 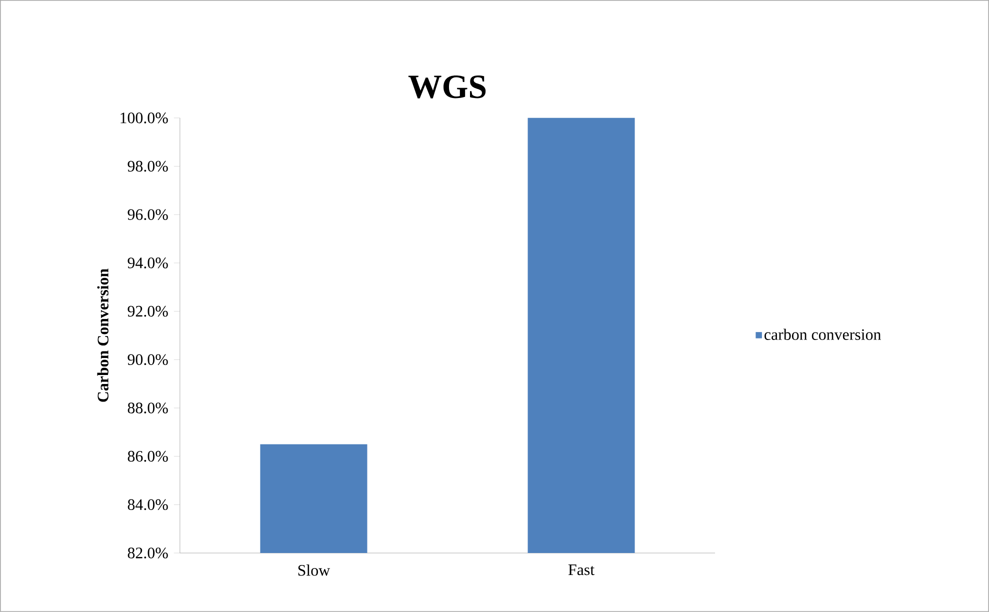 What do you see at coordinates (148, 553) in the screenshot?
I see `y-tick-label: 82.0%` at bounding box center [148, 553].